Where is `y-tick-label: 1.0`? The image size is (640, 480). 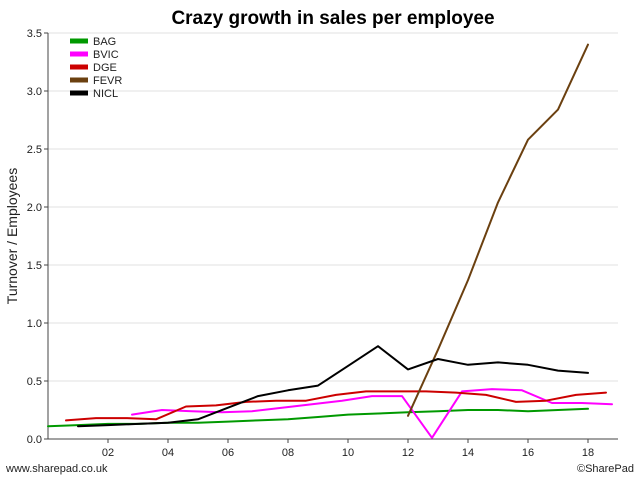
y-tick-label: 1.0 is located at coordinates (34, 324).